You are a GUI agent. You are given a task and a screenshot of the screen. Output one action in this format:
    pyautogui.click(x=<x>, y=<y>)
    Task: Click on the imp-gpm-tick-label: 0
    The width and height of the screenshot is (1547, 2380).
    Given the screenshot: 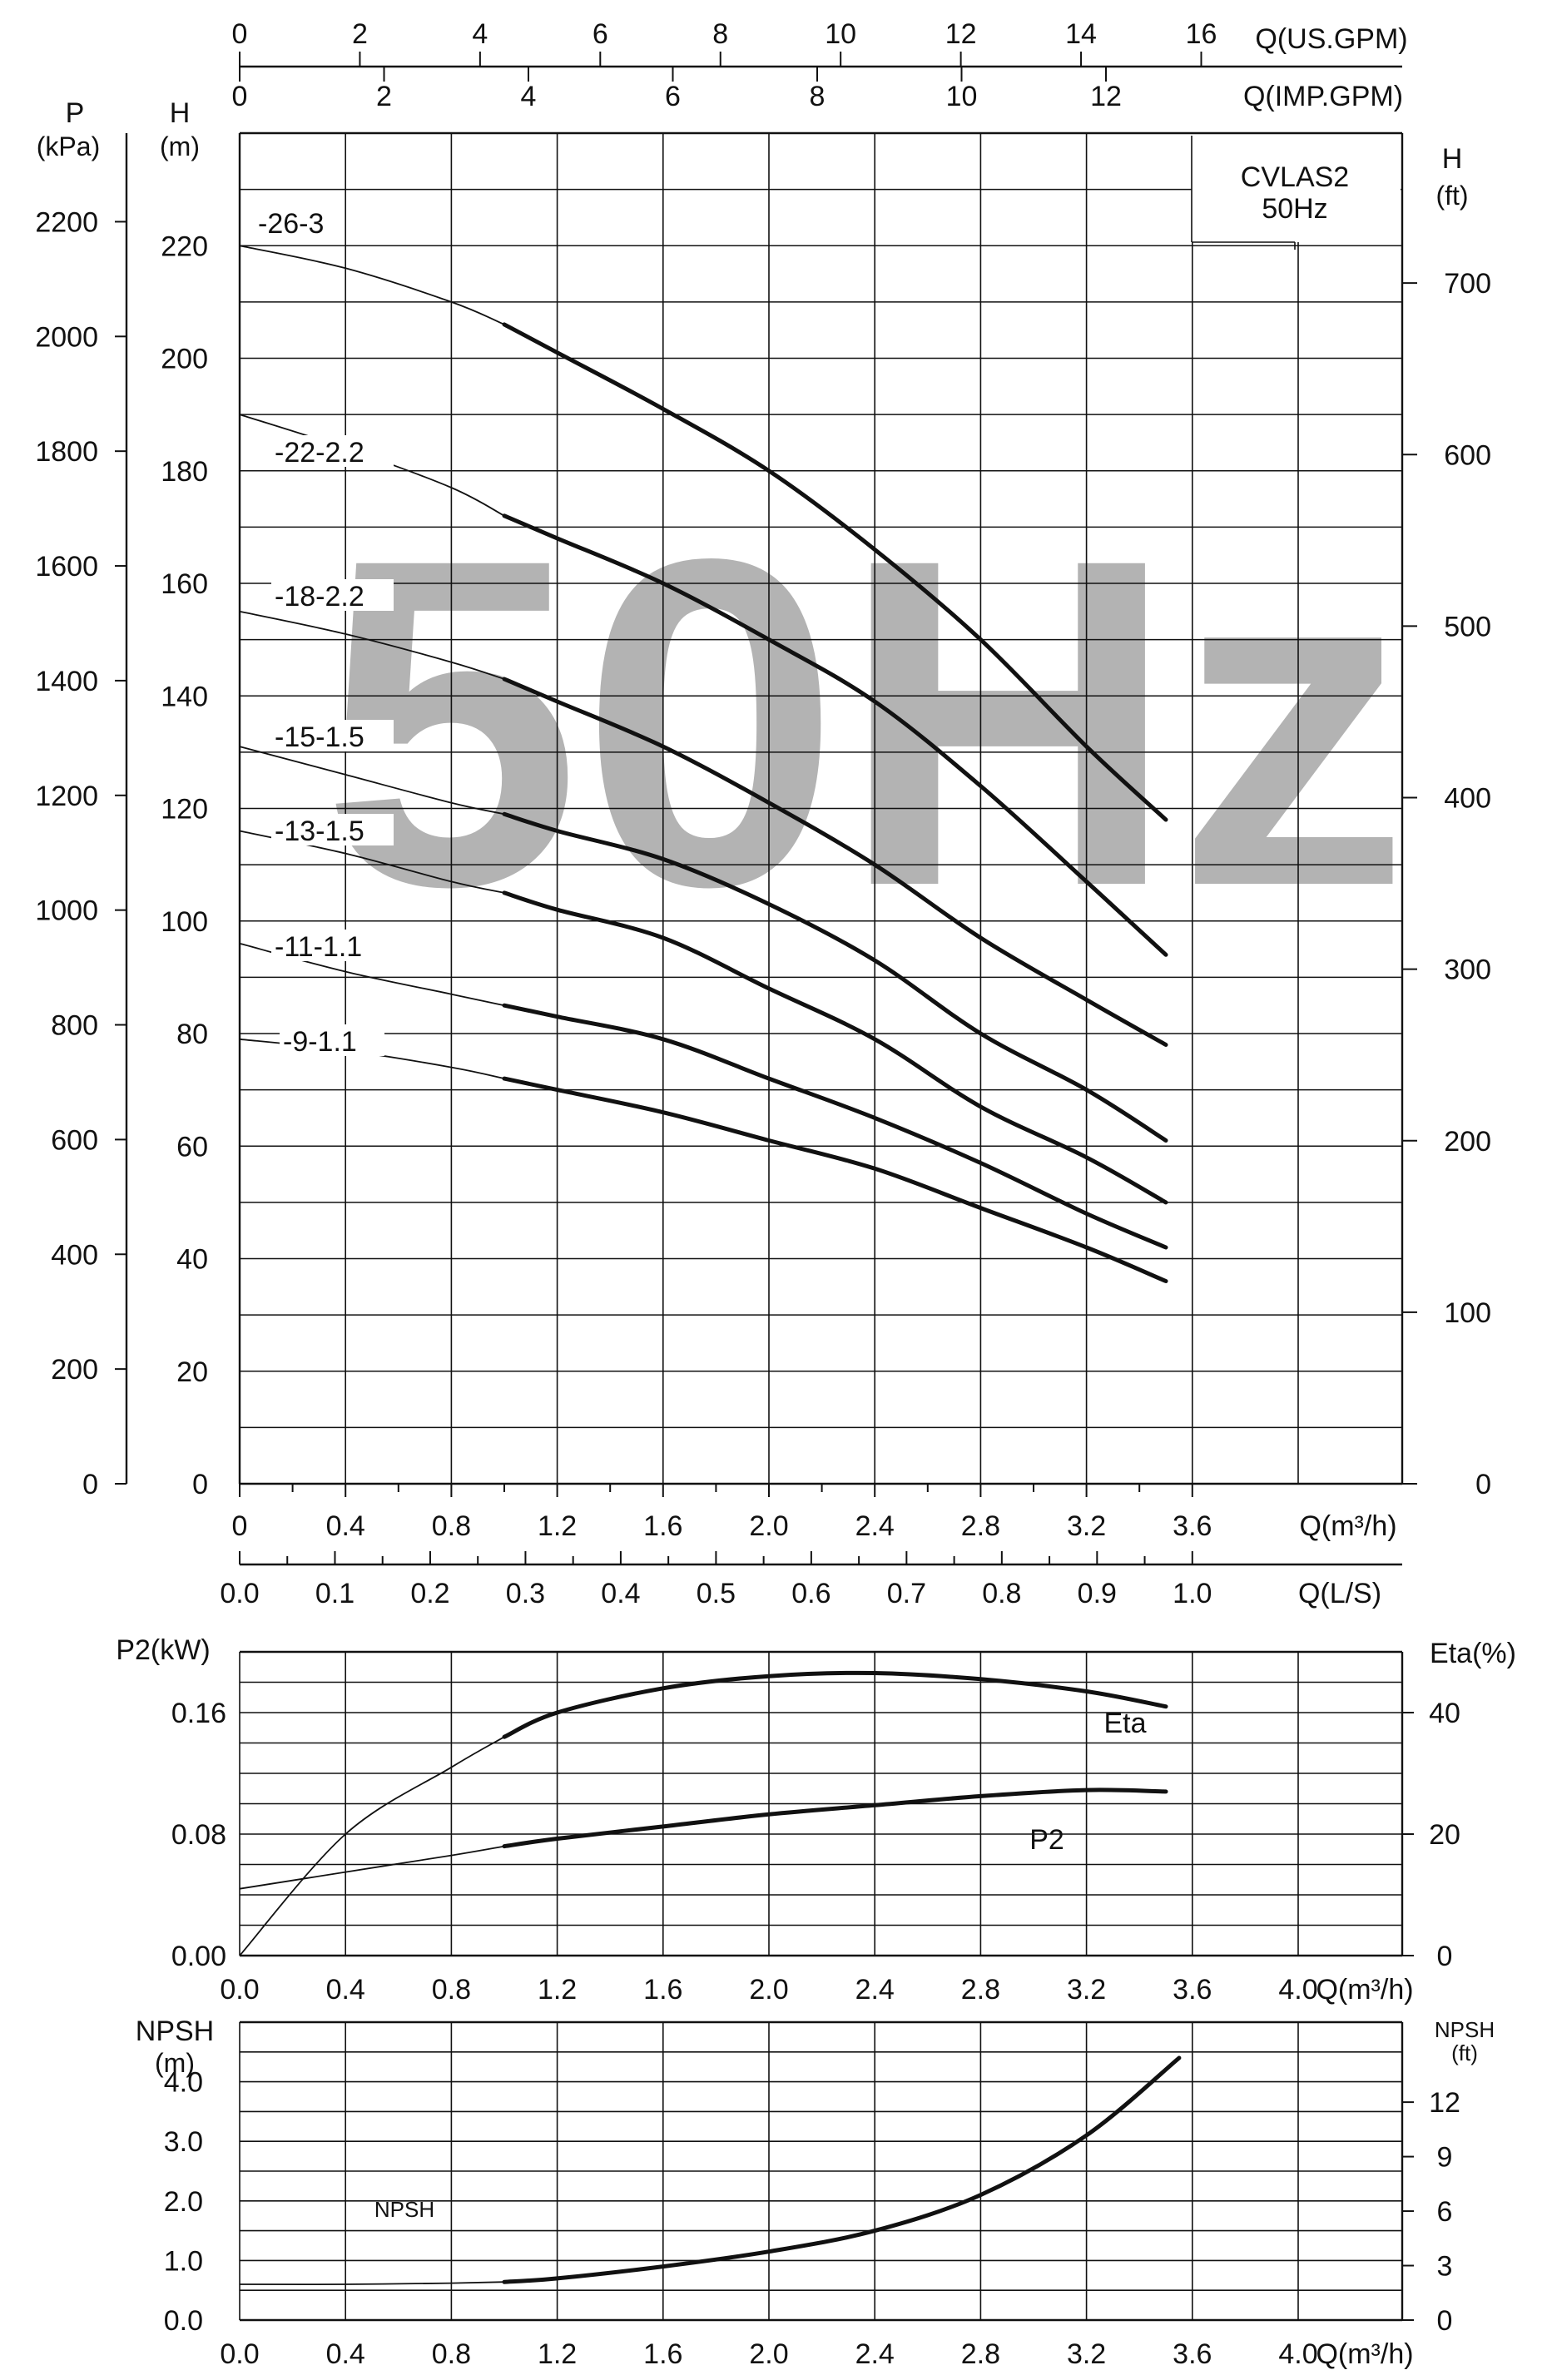 What is the action you would take?
    pyautogui.click(x=240, y=96)
    